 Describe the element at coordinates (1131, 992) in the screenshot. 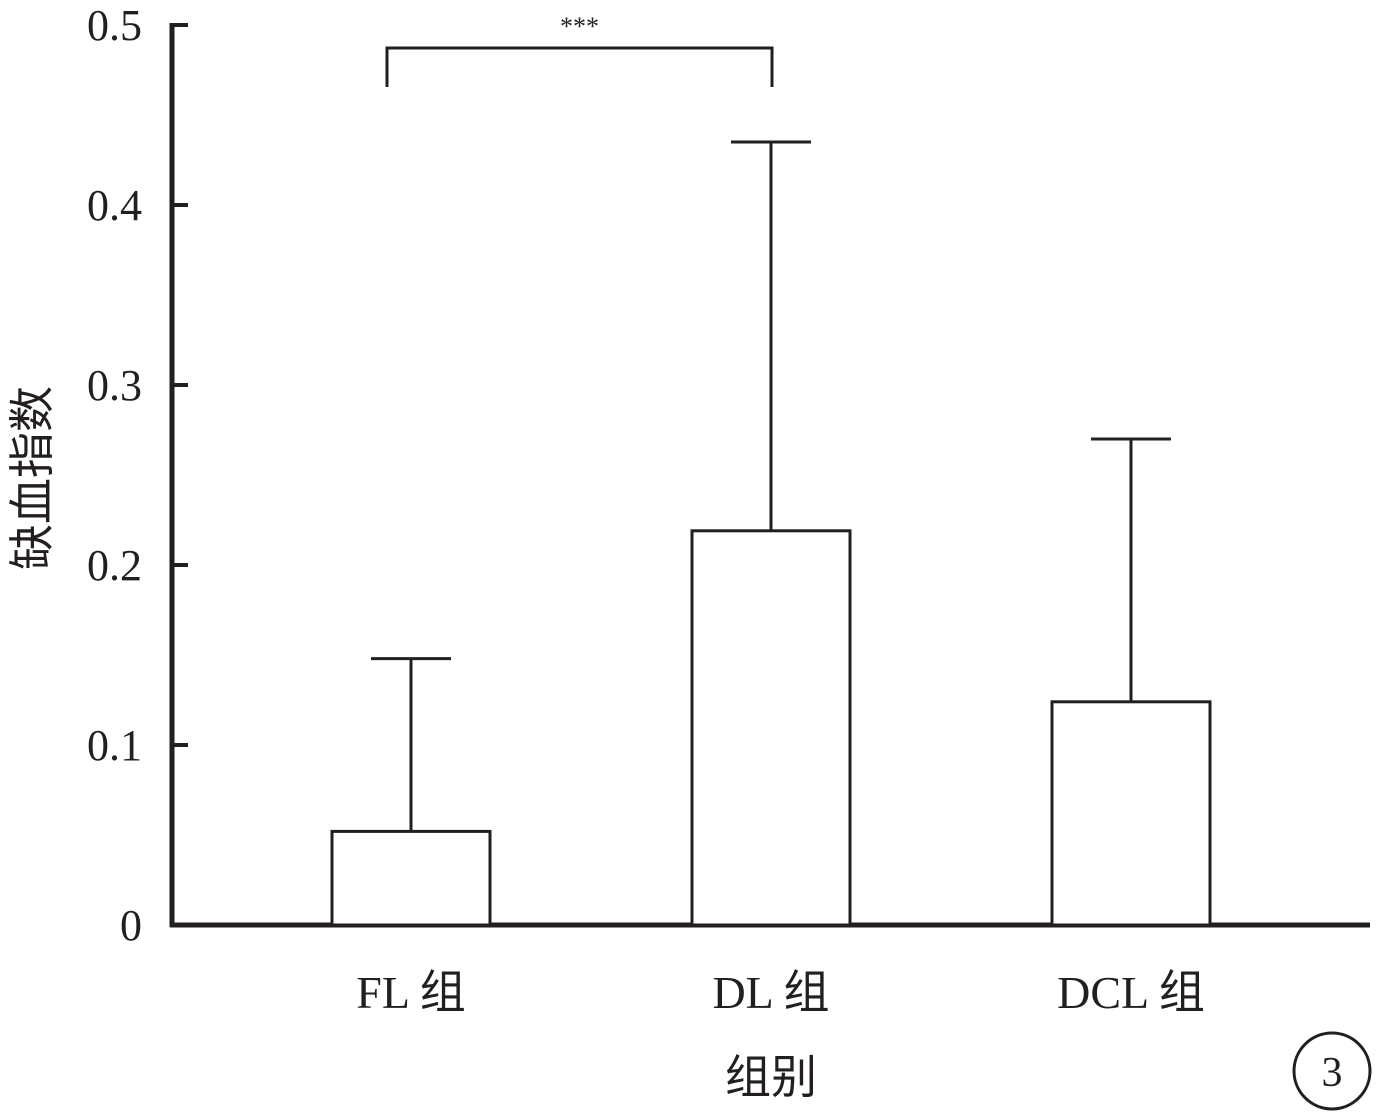

I see `x-category-label: DCL 组` at that location.